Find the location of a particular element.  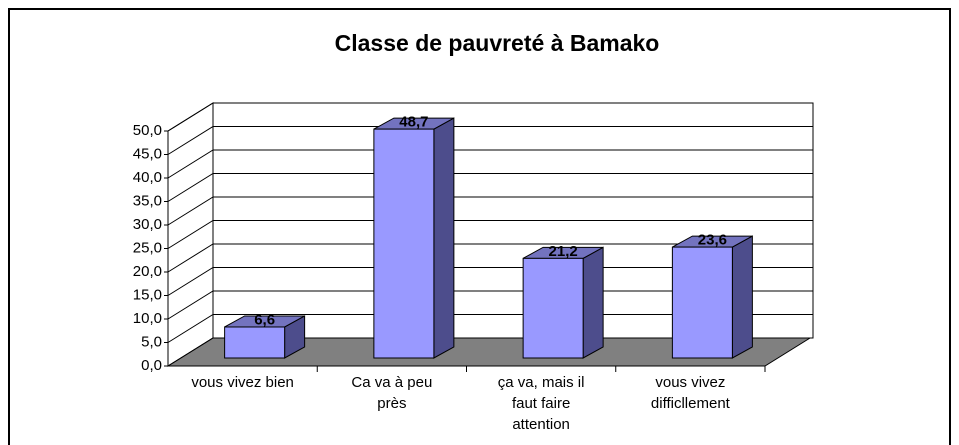

x-tick-label: Ca va à peu près is located at coordinates (392, 393).